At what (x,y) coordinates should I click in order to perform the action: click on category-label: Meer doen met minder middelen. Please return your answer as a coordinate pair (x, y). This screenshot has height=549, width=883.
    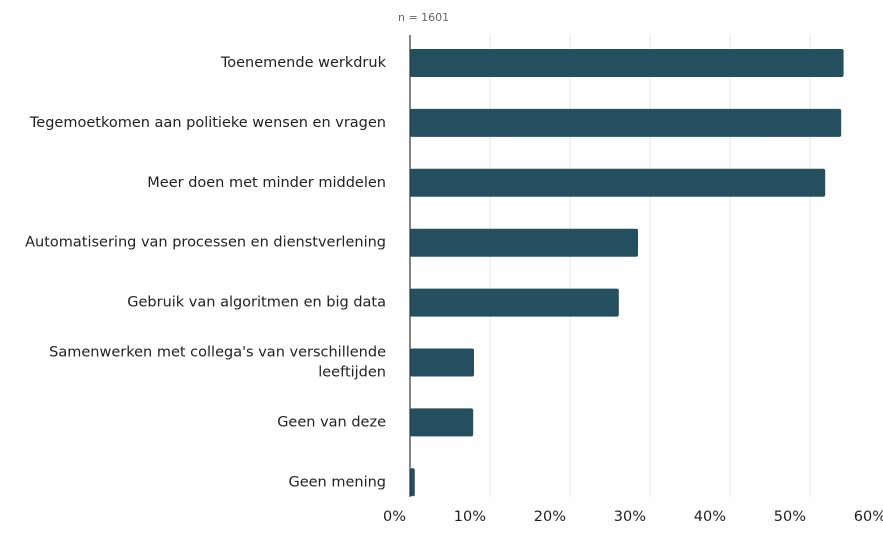
    Looking at the image, I should click on (266, 183).